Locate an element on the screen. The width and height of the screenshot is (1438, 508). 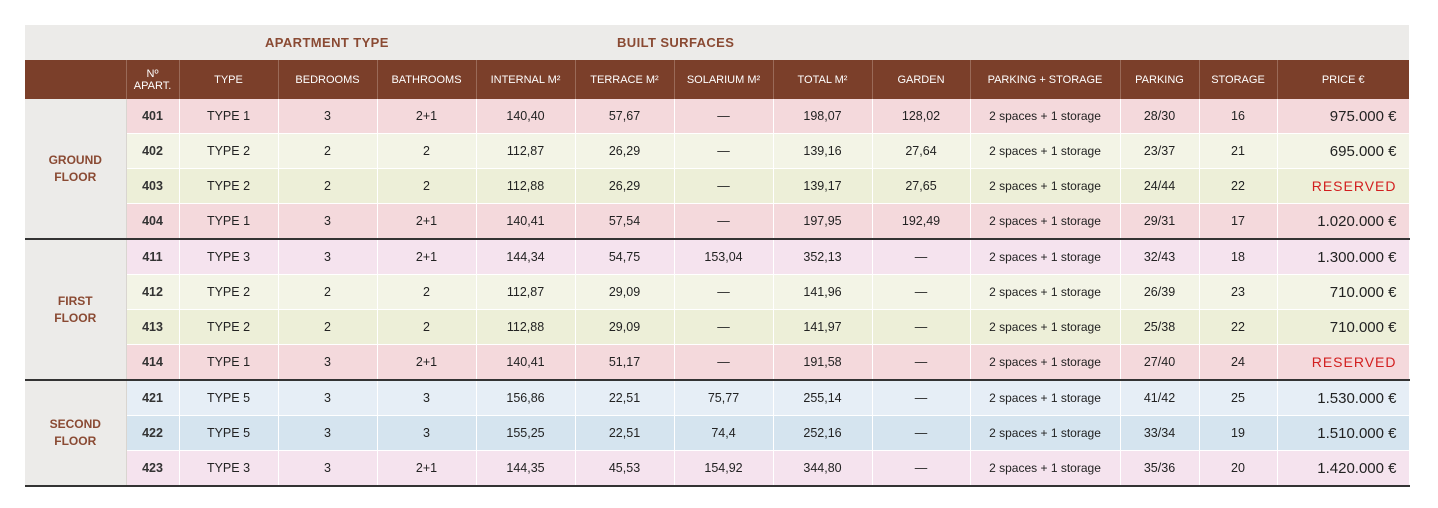
cell-total-m2: 139,16 is located at coordinates (823, 151).